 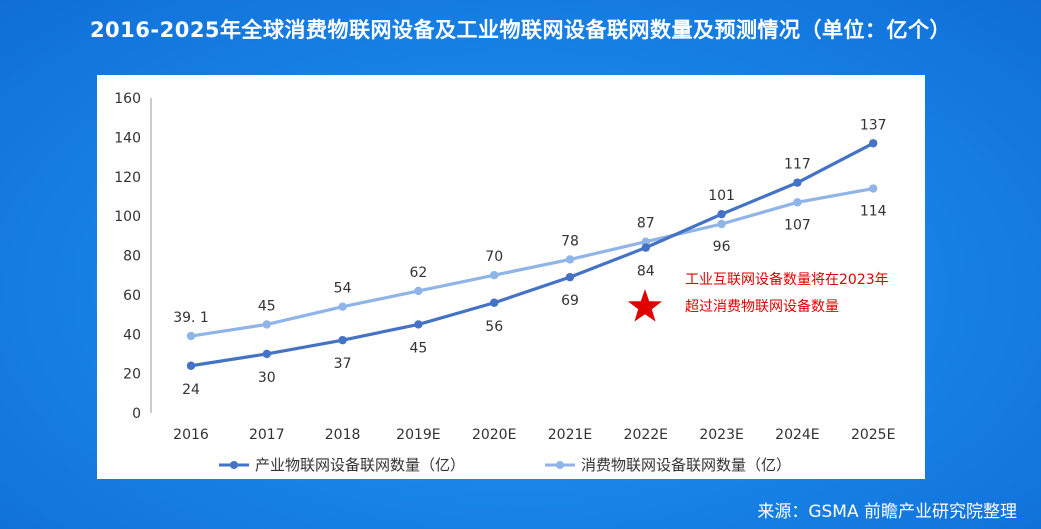 I want to click on data-label: 101, so click(x=721, y=196).